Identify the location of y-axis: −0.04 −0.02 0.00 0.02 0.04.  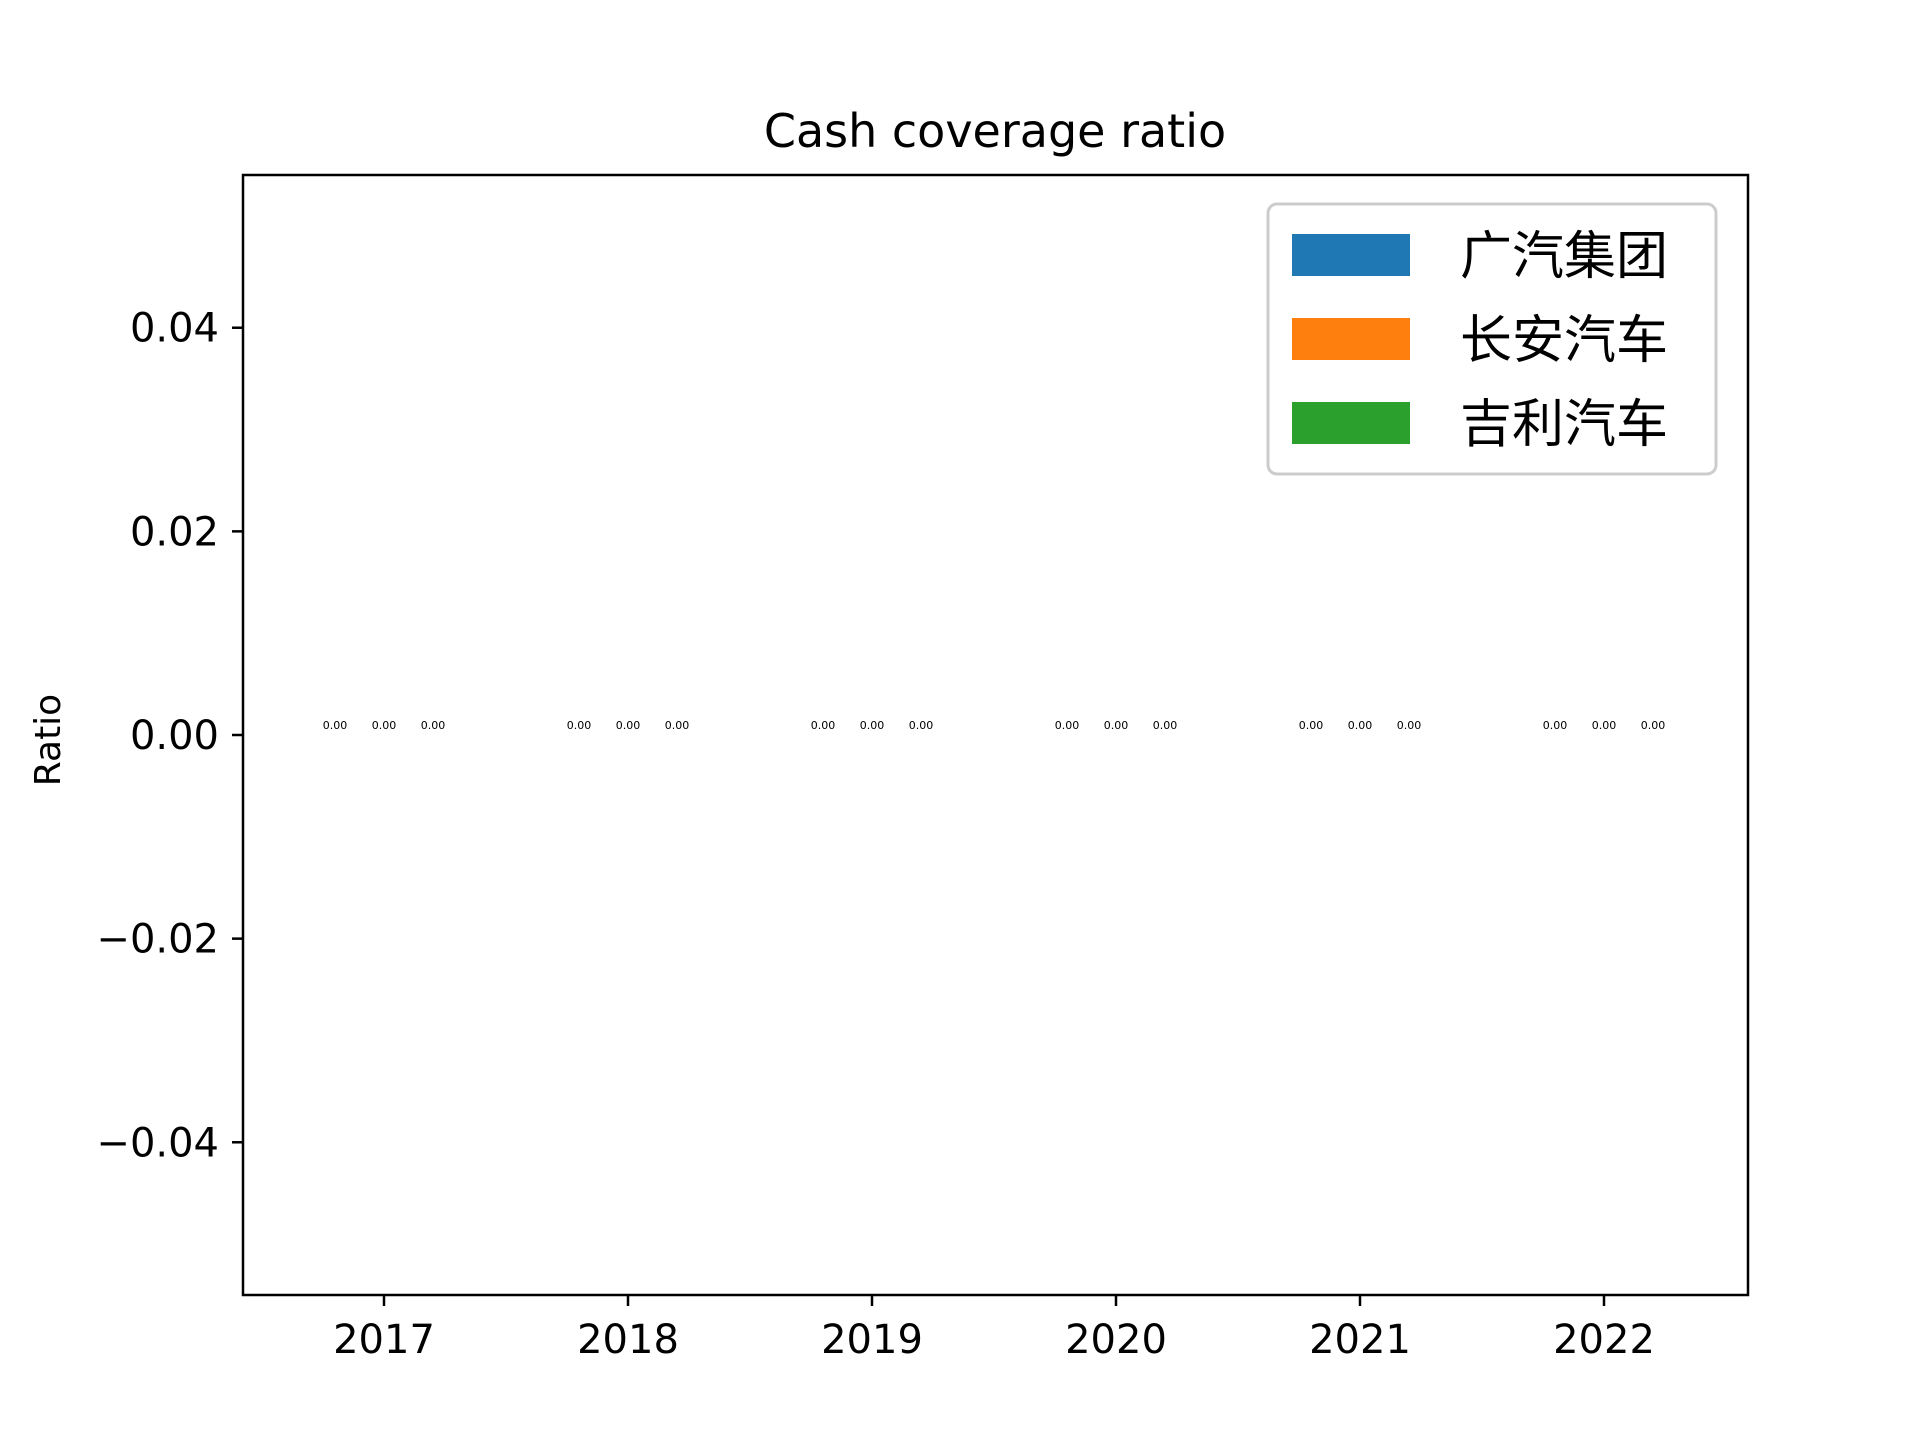
(169, 736).